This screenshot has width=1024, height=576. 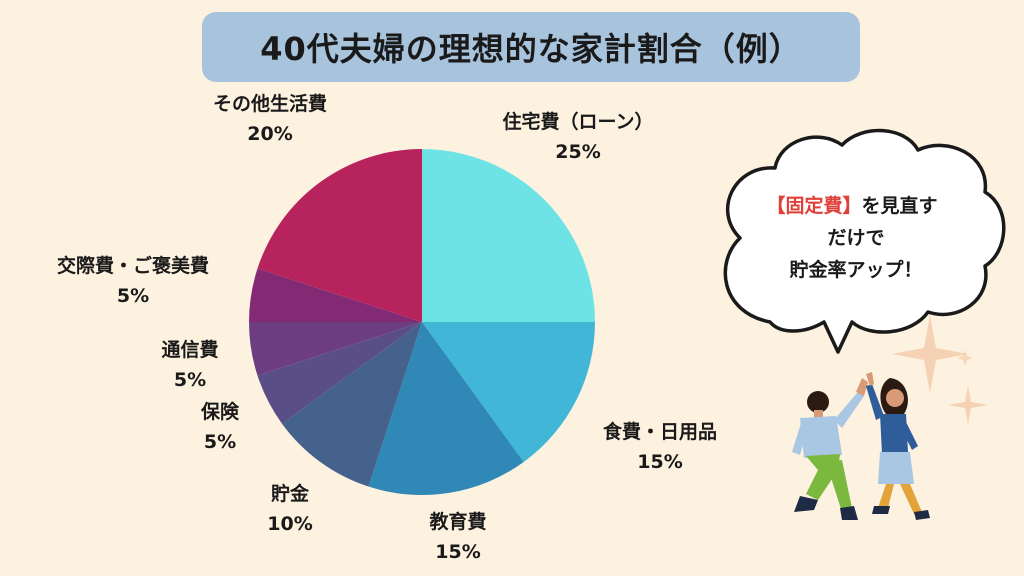 I want to click on high-five-couple-illustration, so click(x=861, y=446).